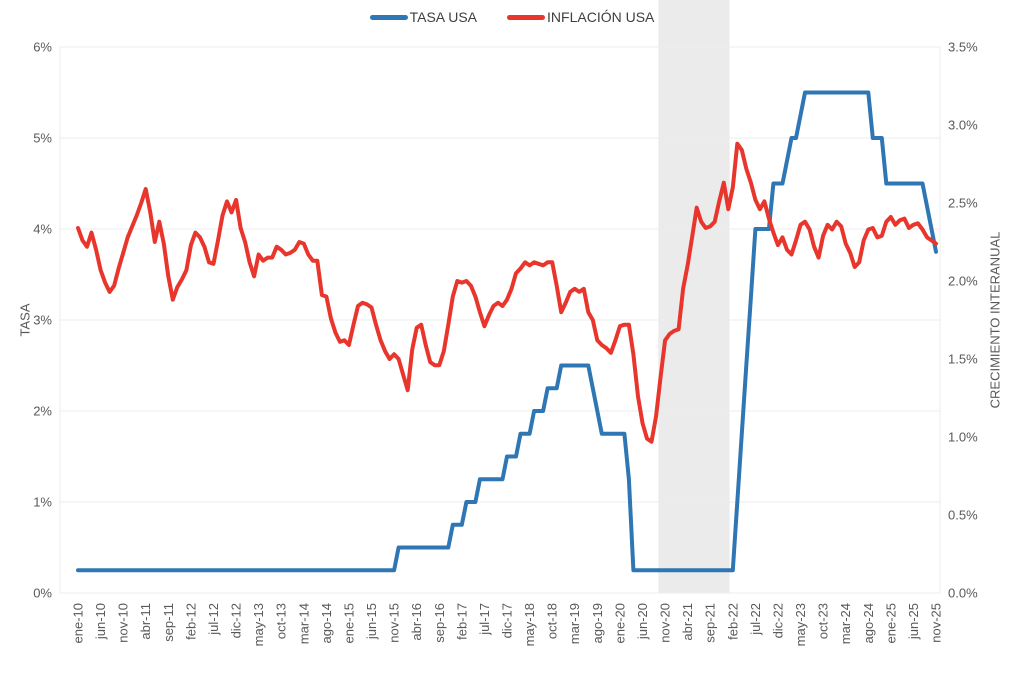 The width and height of the screenshot is (1024, 674). I want to click on right-axis-tick-label: 1.5%, so click(963, 359).